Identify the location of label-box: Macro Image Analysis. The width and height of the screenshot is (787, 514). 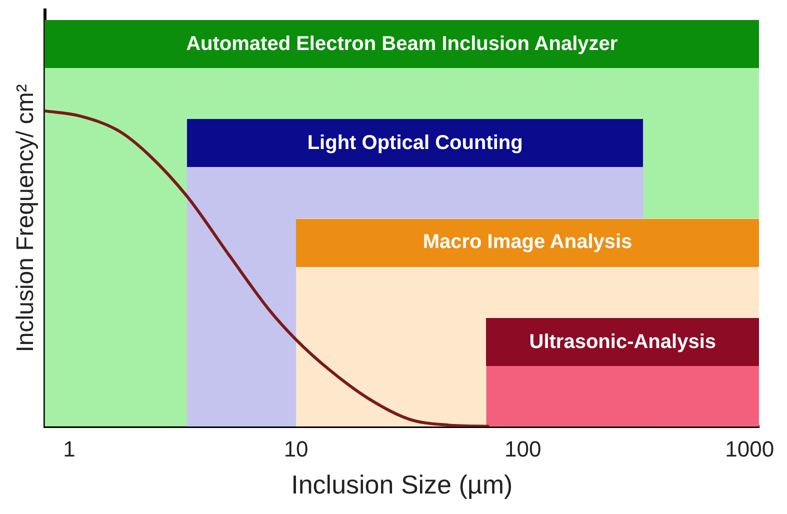
(527, 242).